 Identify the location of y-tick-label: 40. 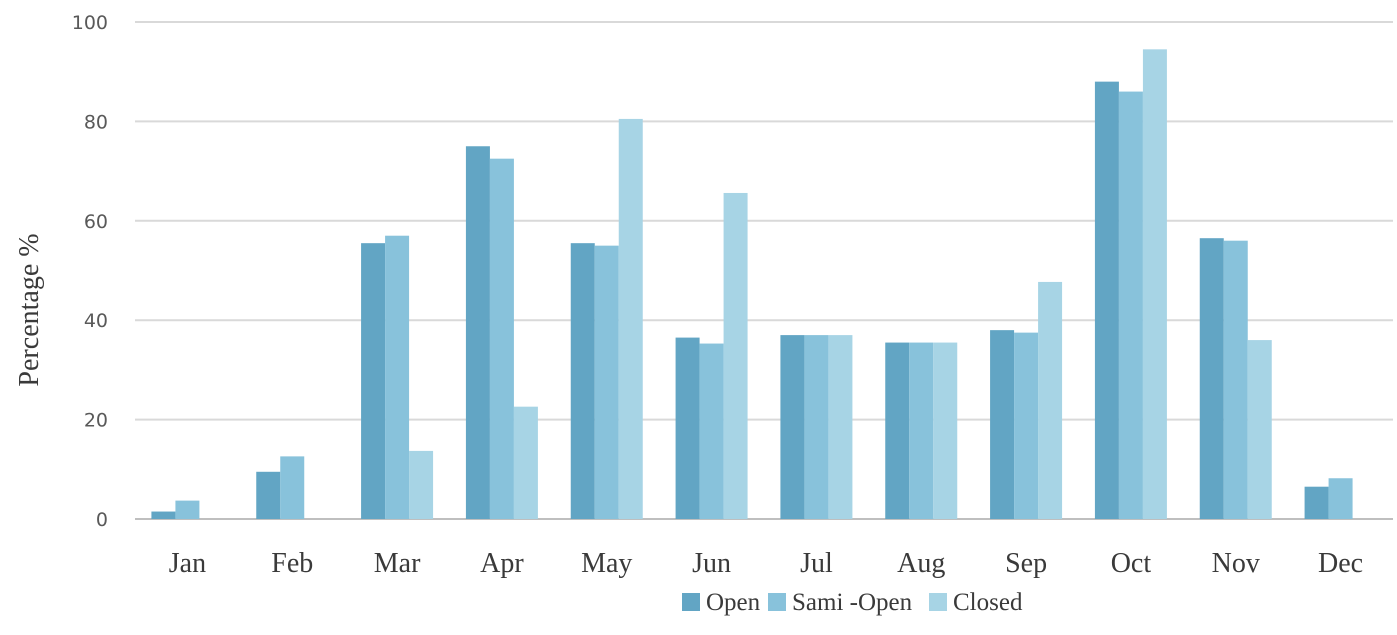
(96, 321).